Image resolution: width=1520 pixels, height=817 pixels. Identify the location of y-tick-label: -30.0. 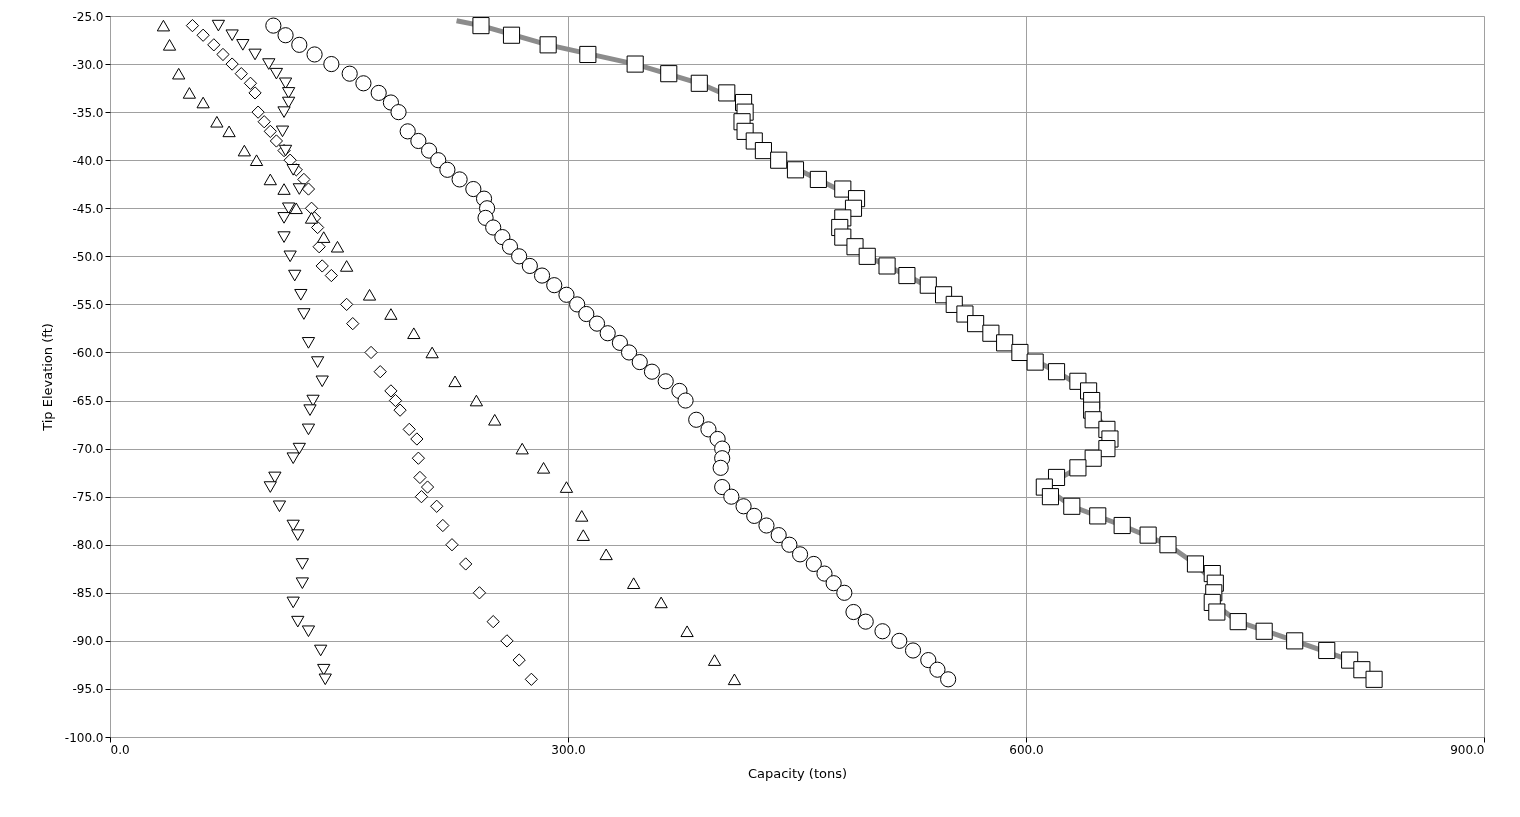
(88, 64).